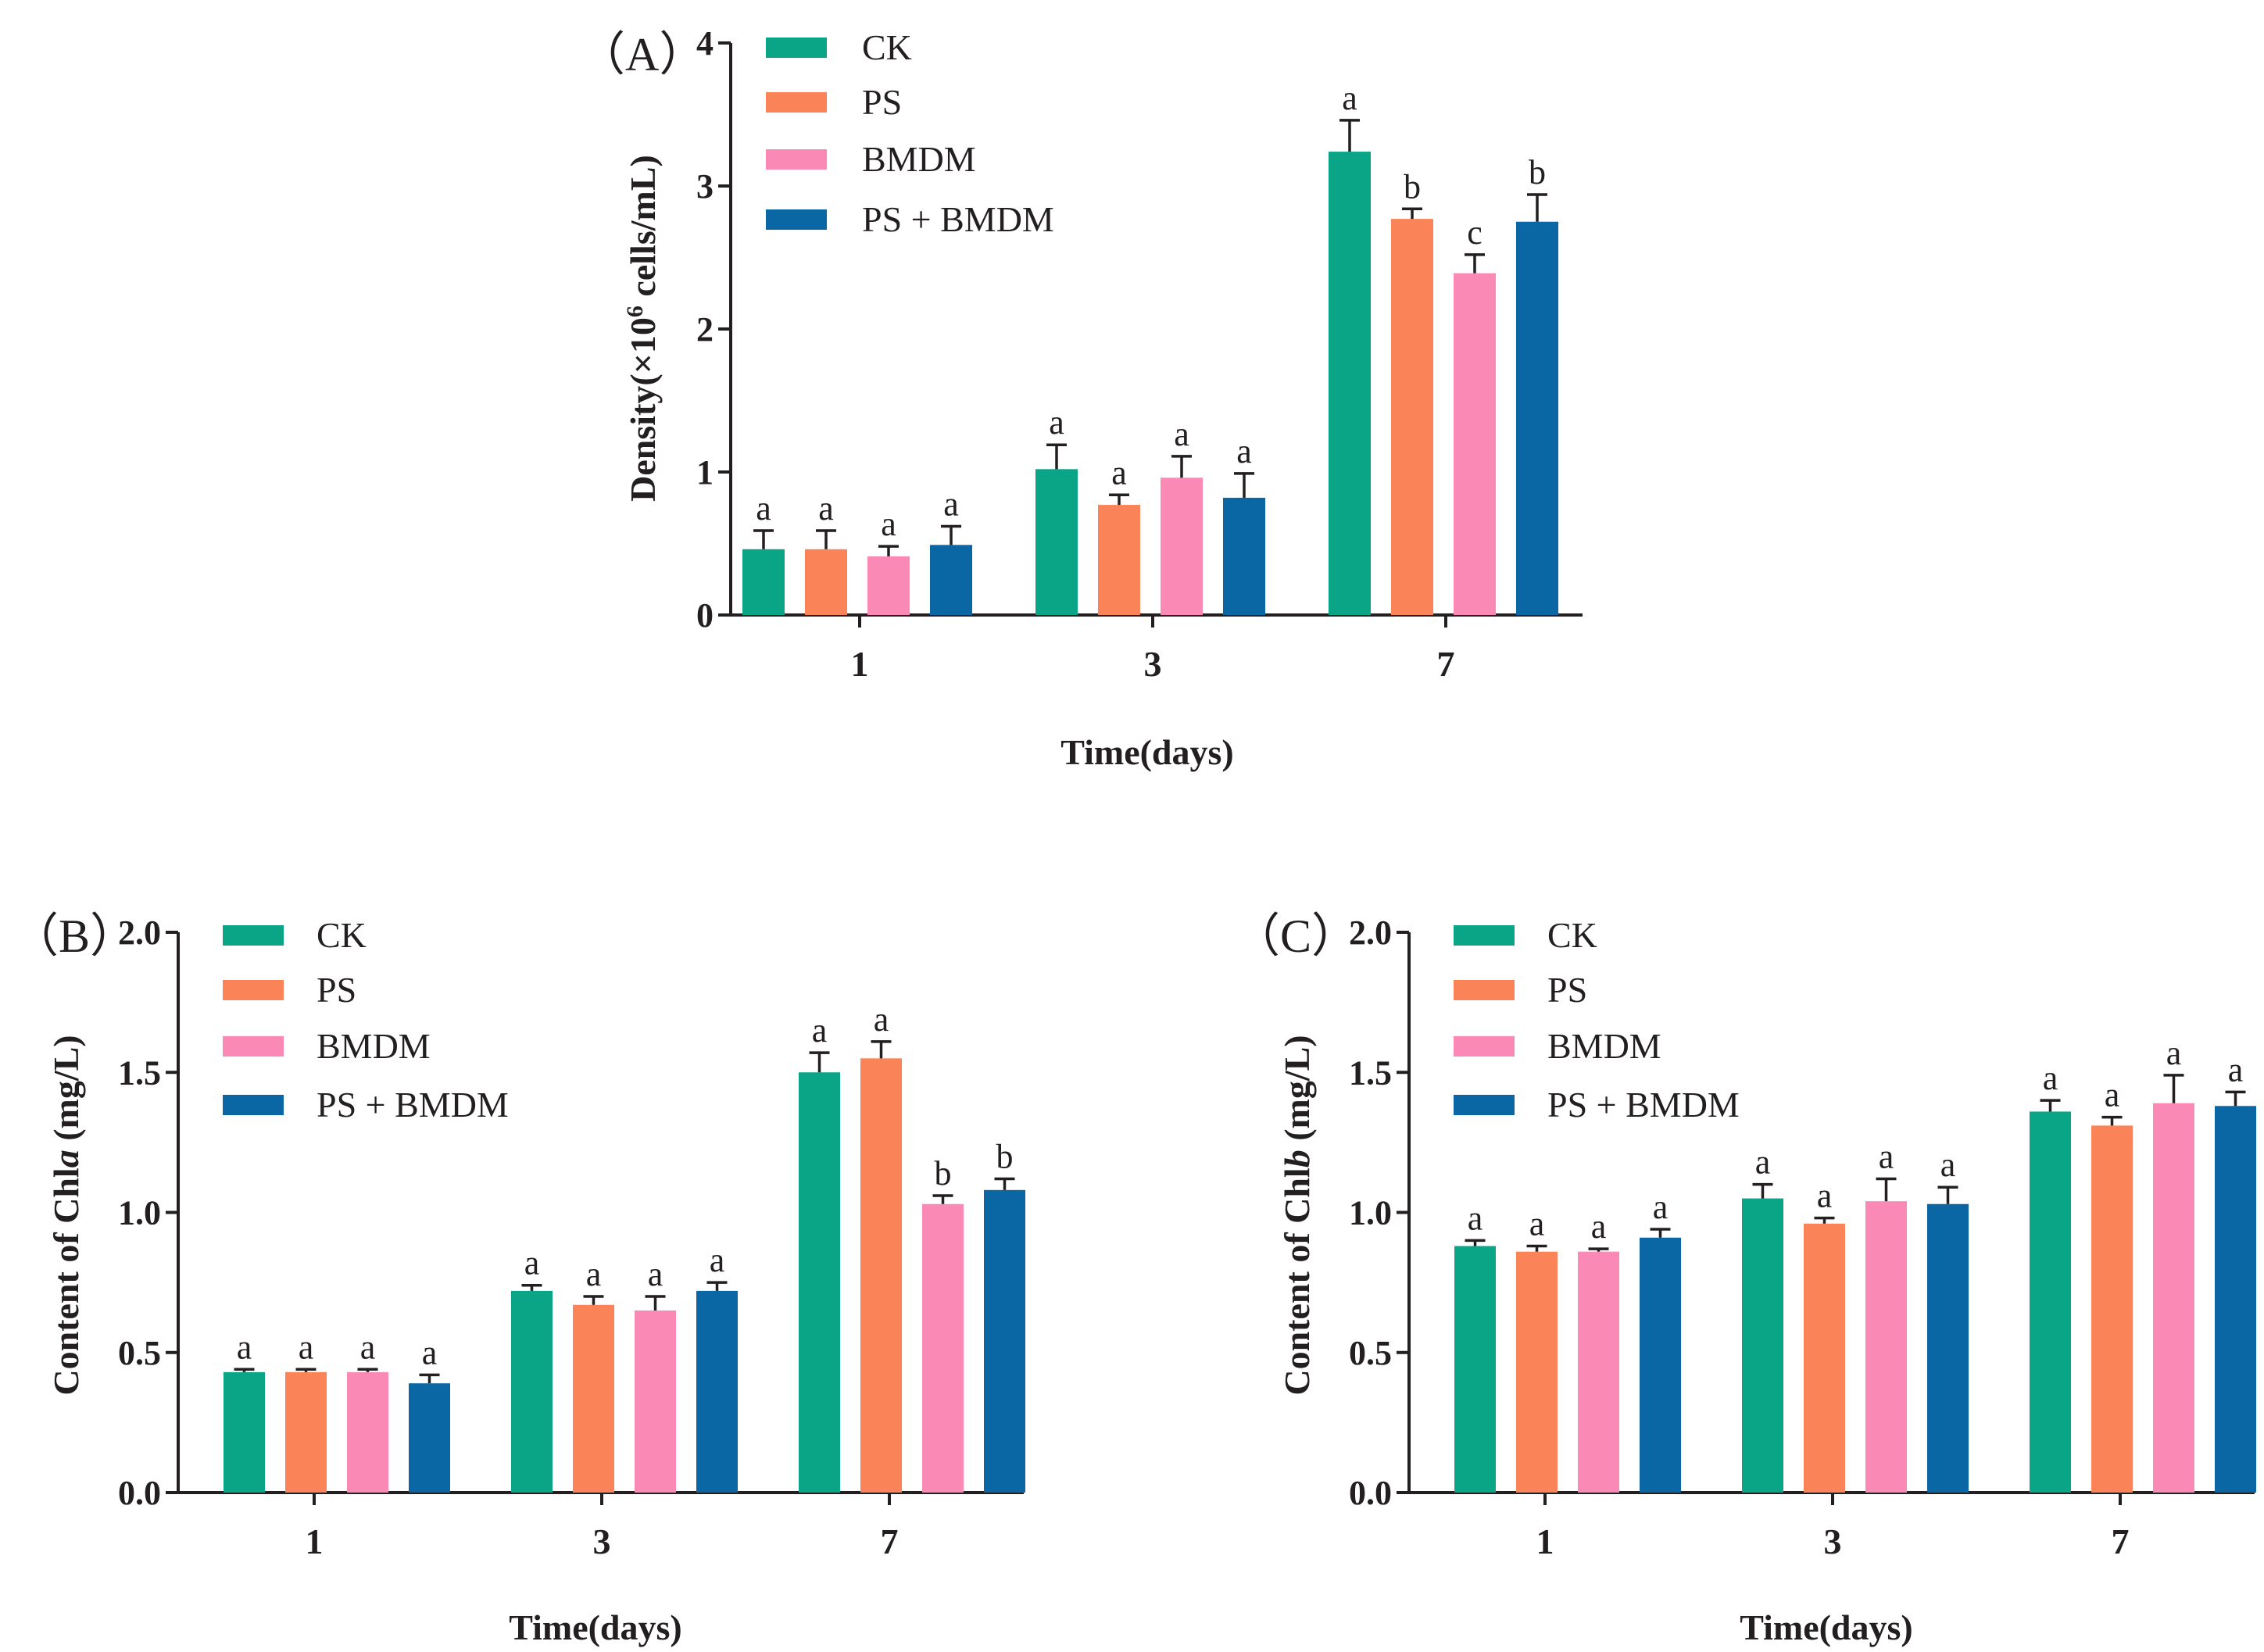 The width and height of the screenshot is (2264, 1652). I want to click on significance-label: c, so click(1475, 232).